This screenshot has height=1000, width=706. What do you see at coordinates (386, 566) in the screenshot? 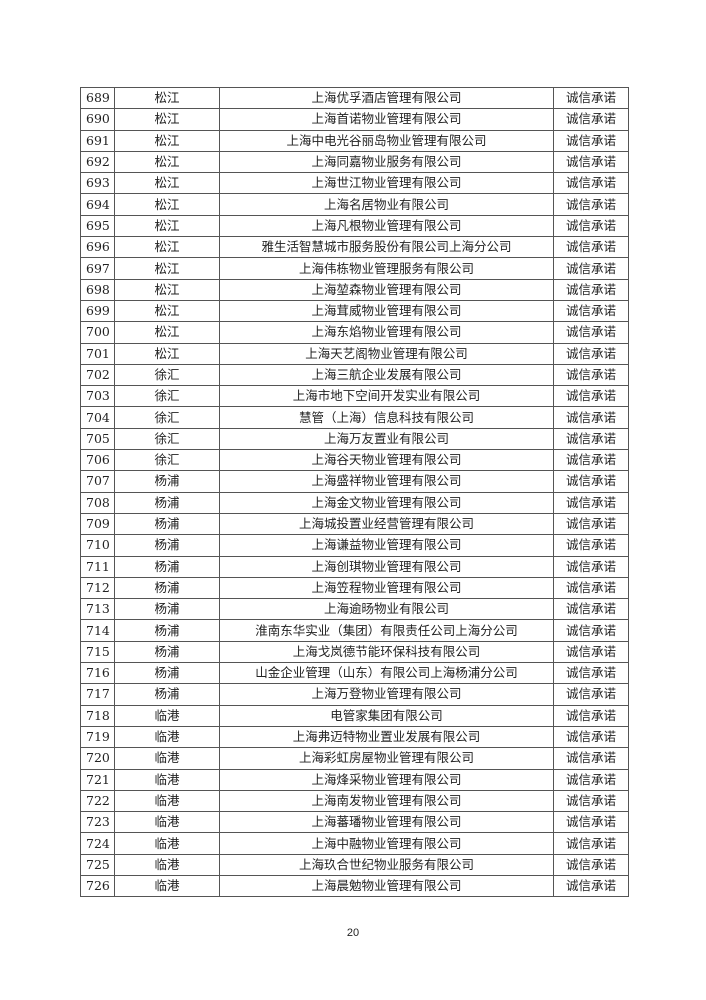
I see `company-name-cell: 上海创琪物业管理有限公司` at bounding box center [386, 566].